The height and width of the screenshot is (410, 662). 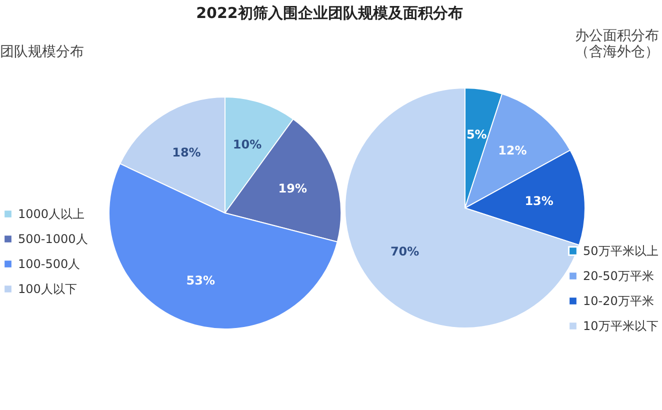 I want to click on legend-label: 500-1000人, so click(x=53, y=239).